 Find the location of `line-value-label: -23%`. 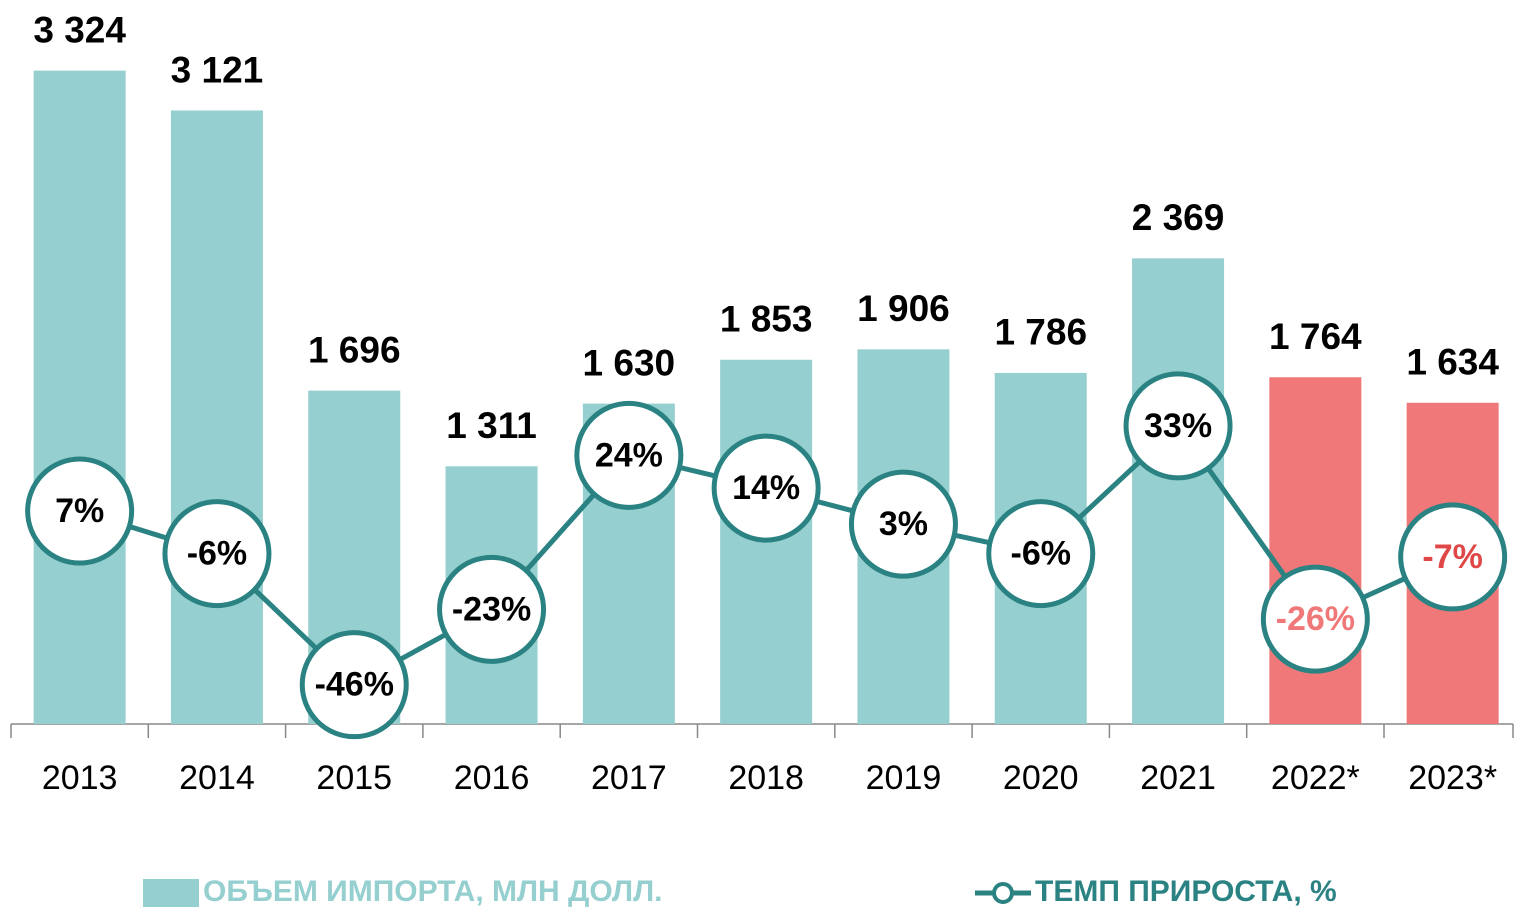

line-value-label: -23% is located at coordinates (491, 609).